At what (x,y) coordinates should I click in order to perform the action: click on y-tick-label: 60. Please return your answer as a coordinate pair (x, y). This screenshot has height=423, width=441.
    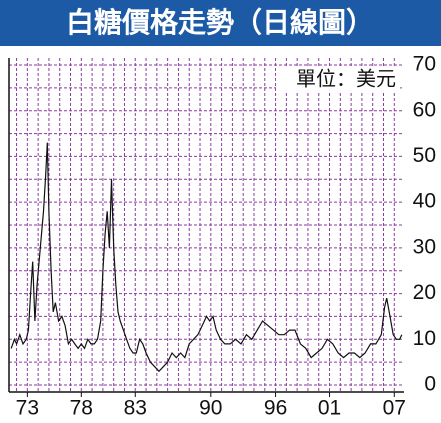
    Looking at the image, I should click on (424, 109).